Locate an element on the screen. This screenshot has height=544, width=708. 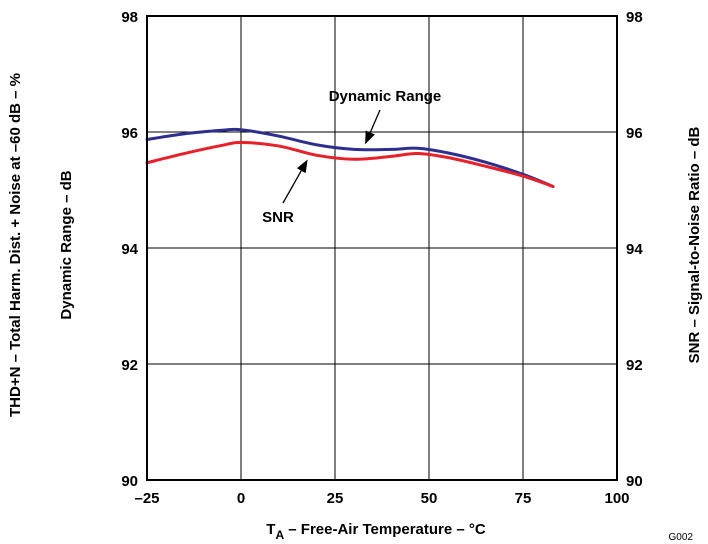
figure-code: G002 is located at coordinates (681, 537).